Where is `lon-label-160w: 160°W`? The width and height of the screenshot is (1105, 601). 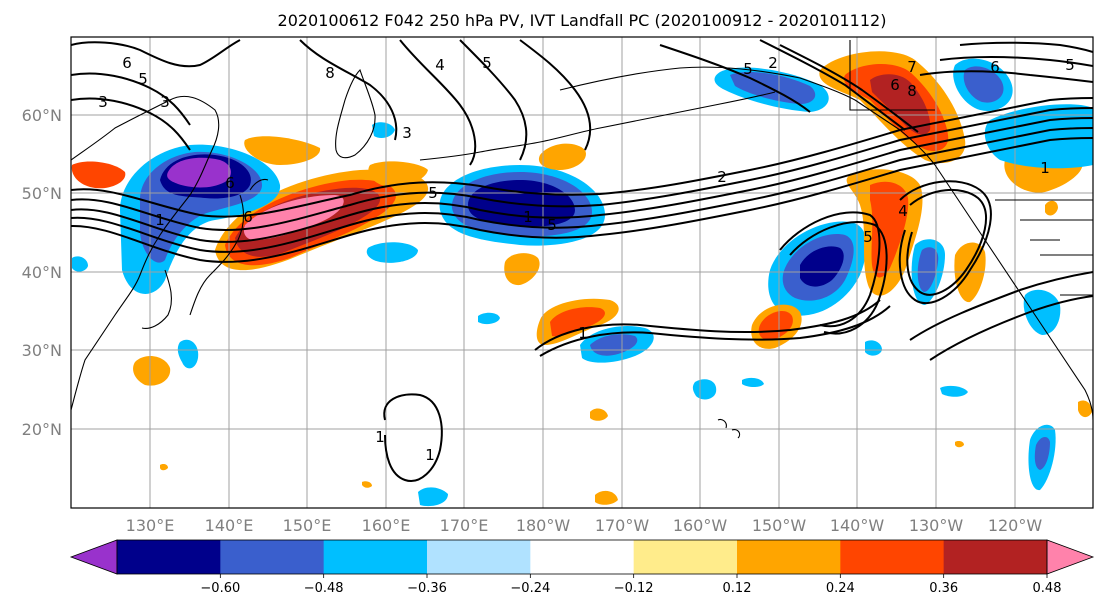 lon-label-160w: 160°W is located at coordinates (700, 525).